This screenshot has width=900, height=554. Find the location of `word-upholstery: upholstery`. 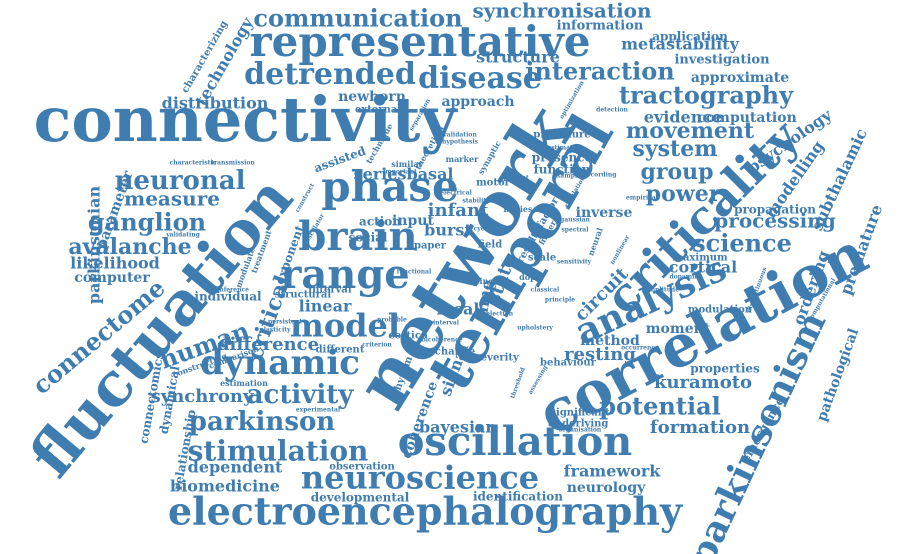

word-upholstery: upholstery is located at coordinates (535, 328).